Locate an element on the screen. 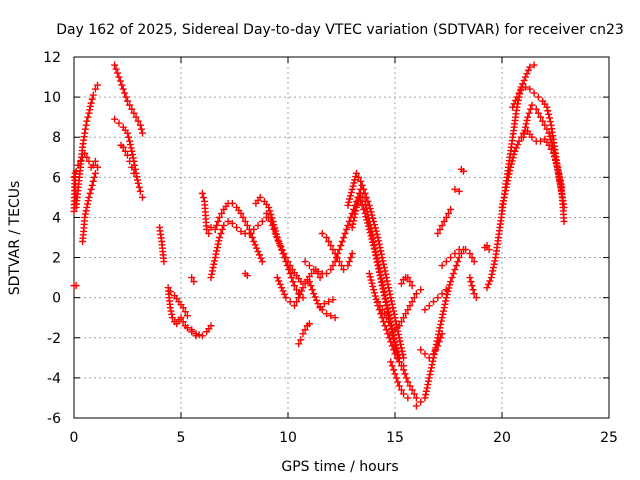 The width and height of the screenshot is (640, 480). y-tick-label: -4 is located at coordinates (54, 379).